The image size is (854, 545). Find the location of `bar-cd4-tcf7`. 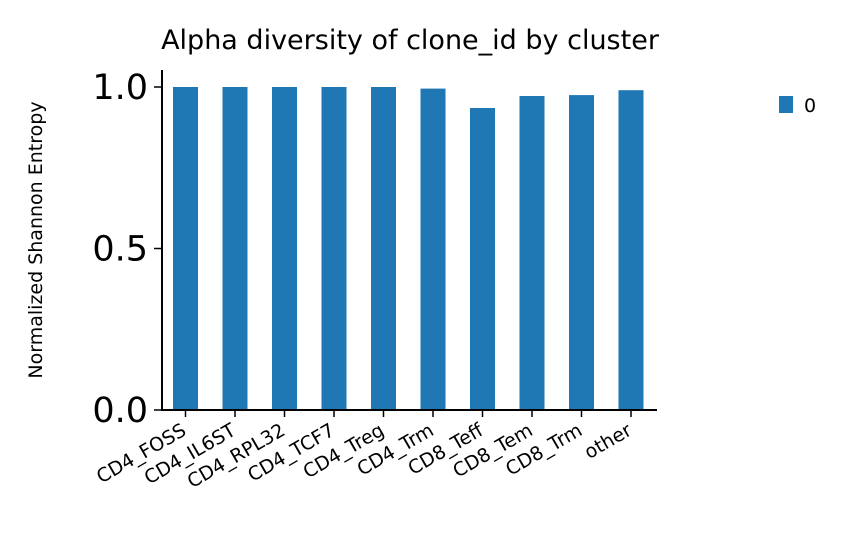

bar-cd4-tcf7 is located at coordinates (334, 248).